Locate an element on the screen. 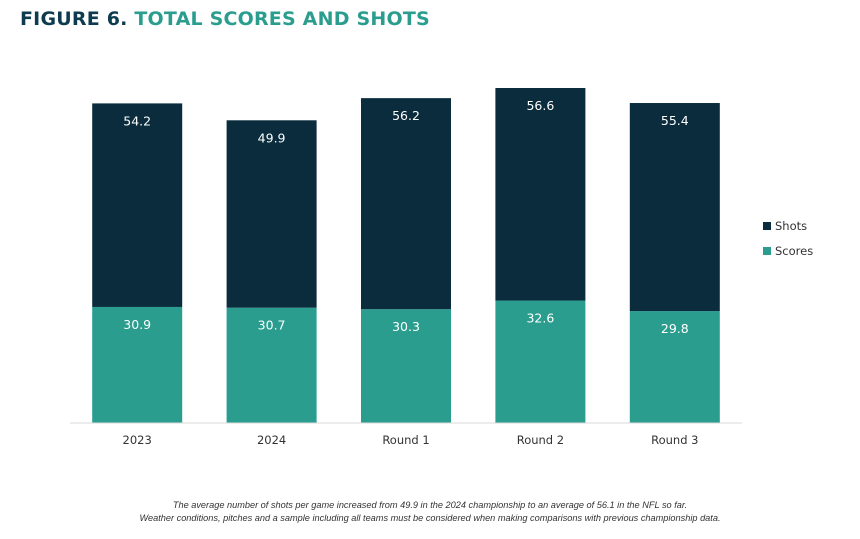 This screenshot has width=860, height=539. chart-title: FIGURE 6. TOTAL SCORES AND SHOTS is located at coordinates (225, 19).